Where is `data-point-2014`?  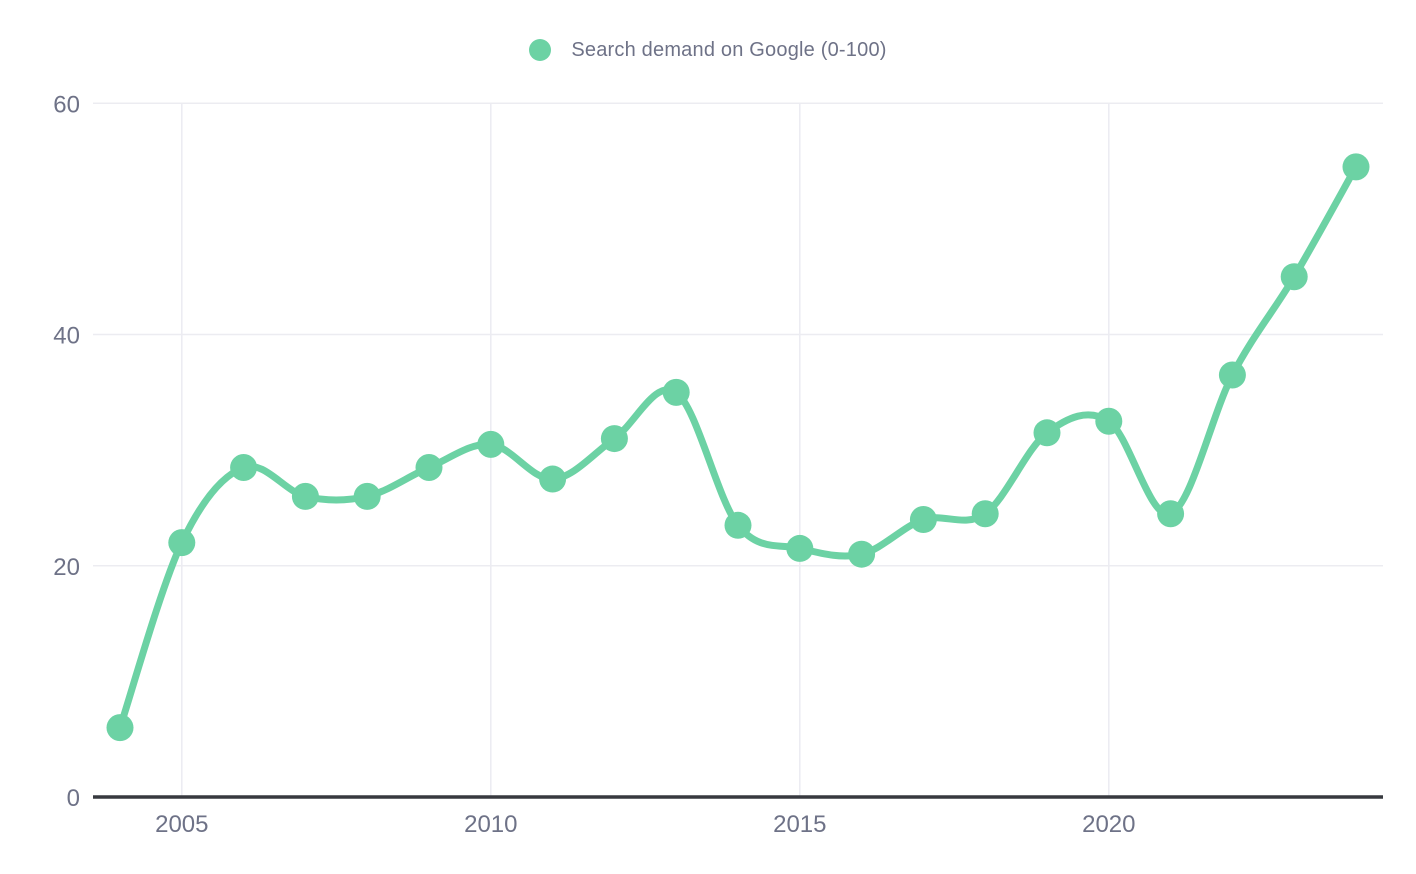 data-point-2014 is located at coordinates (738, 525).